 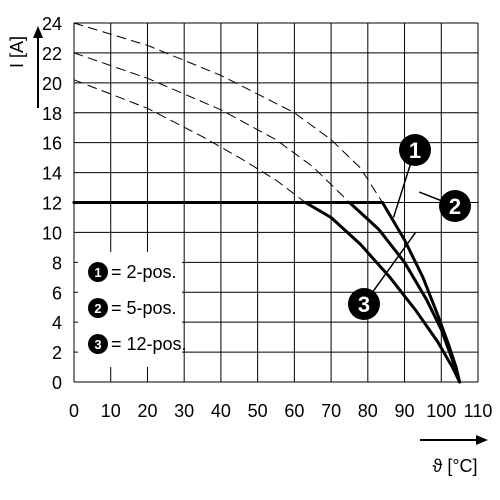 I want to click on y-tick-label: 12, so click(x=52, y=204).